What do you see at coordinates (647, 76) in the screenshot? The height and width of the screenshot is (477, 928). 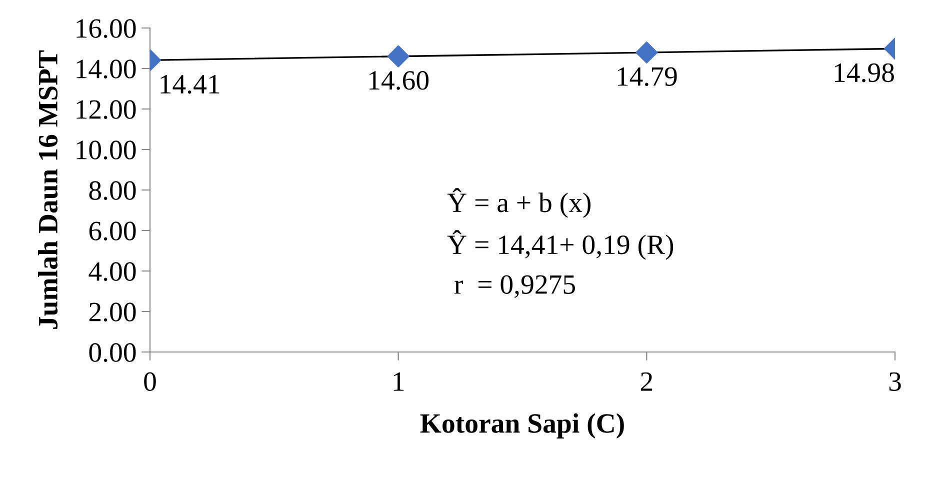 I see `data-label: 14.79` at bounding box center [647, 76].